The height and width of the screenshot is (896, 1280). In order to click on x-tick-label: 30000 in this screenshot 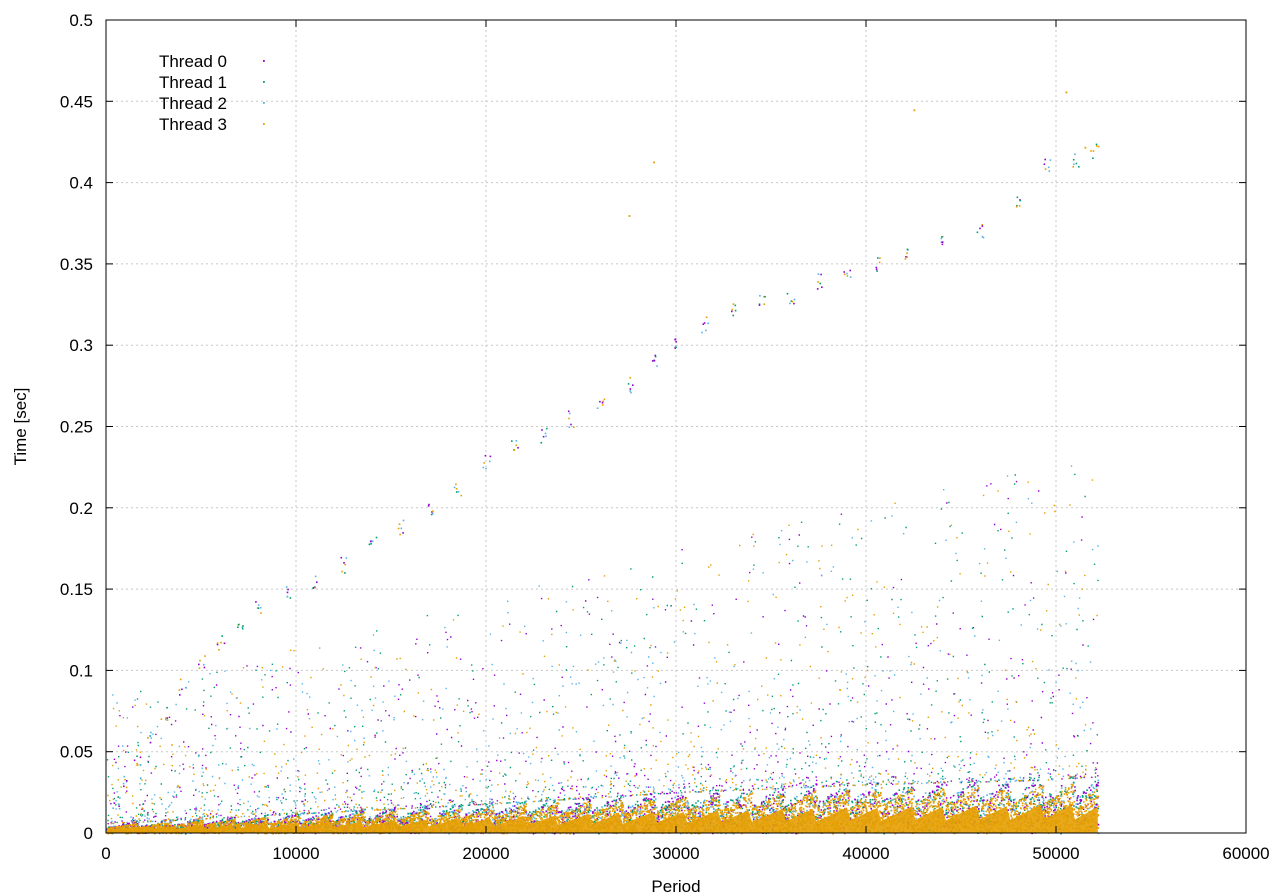, I will do `click(675, 853)`.